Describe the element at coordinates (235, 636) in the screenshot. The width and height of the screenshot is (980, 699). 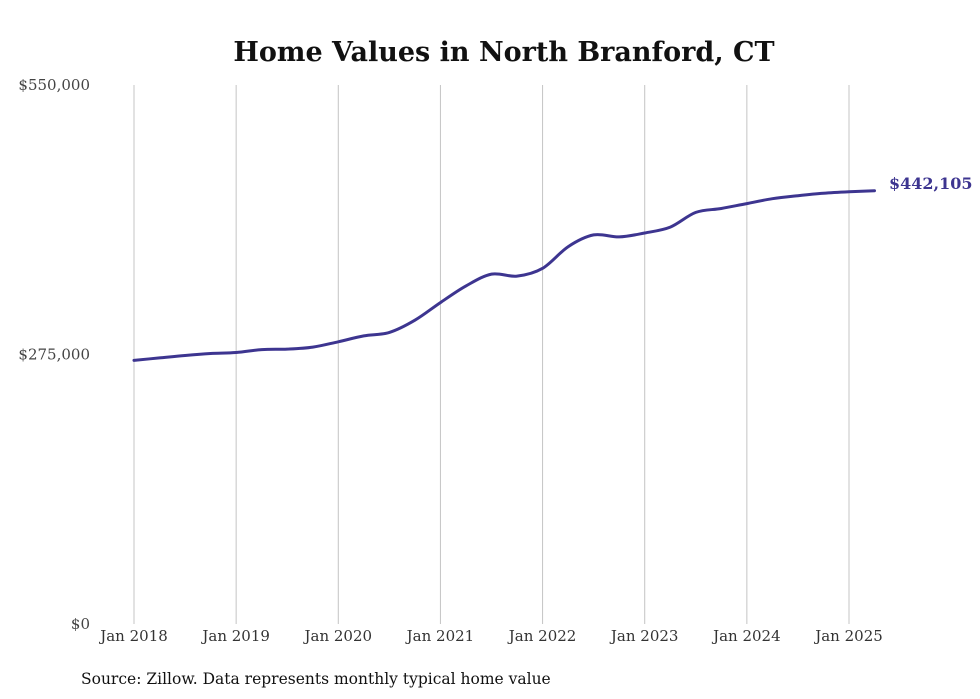
I see `x-tick-label: Jan 2019` at that location.